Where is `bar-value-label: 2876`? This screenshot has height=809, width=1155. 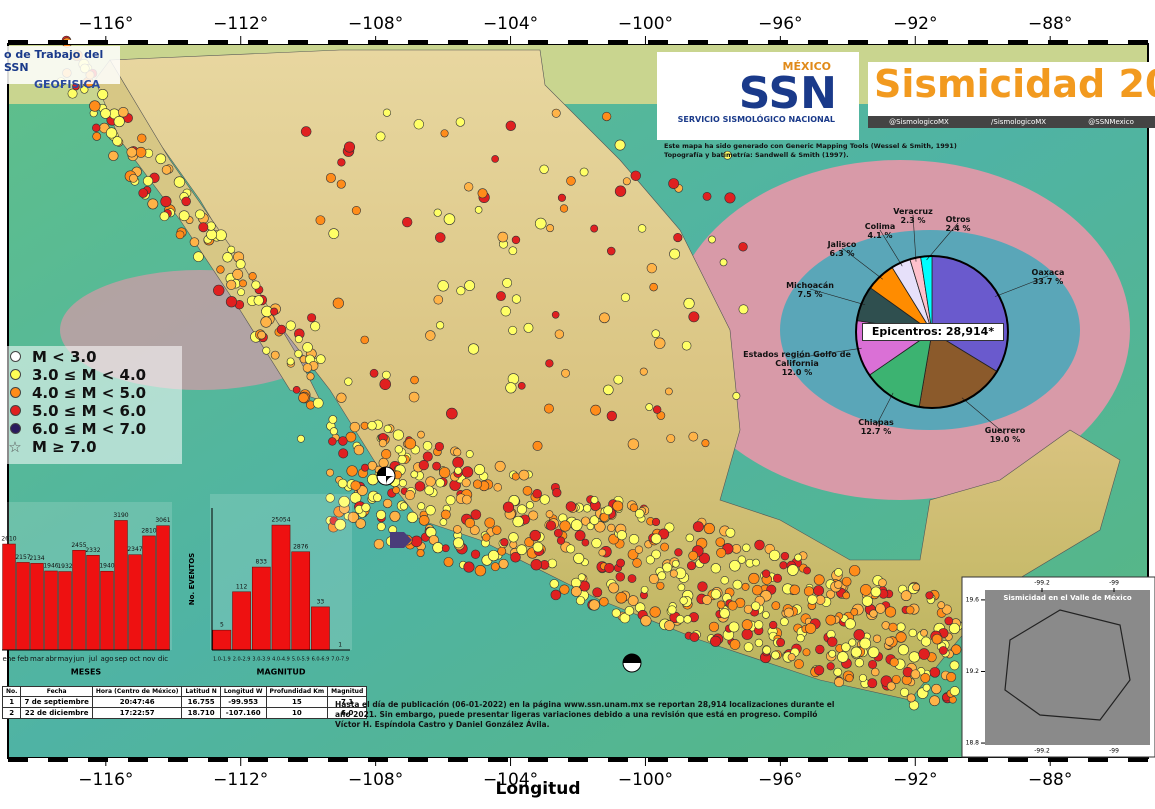
bar-value-label: 2876 is located at coordinates (300, 546).